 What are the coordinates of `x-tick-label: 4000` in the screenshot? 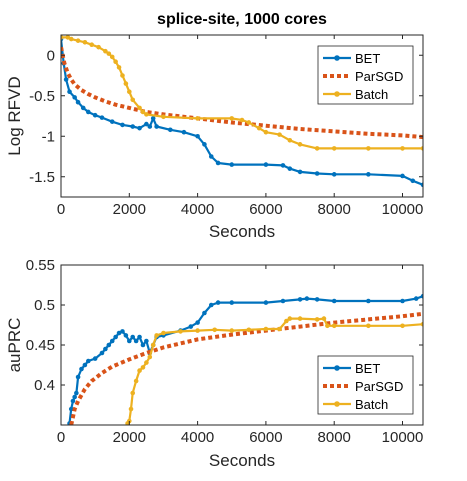 It's located at (197, 209).